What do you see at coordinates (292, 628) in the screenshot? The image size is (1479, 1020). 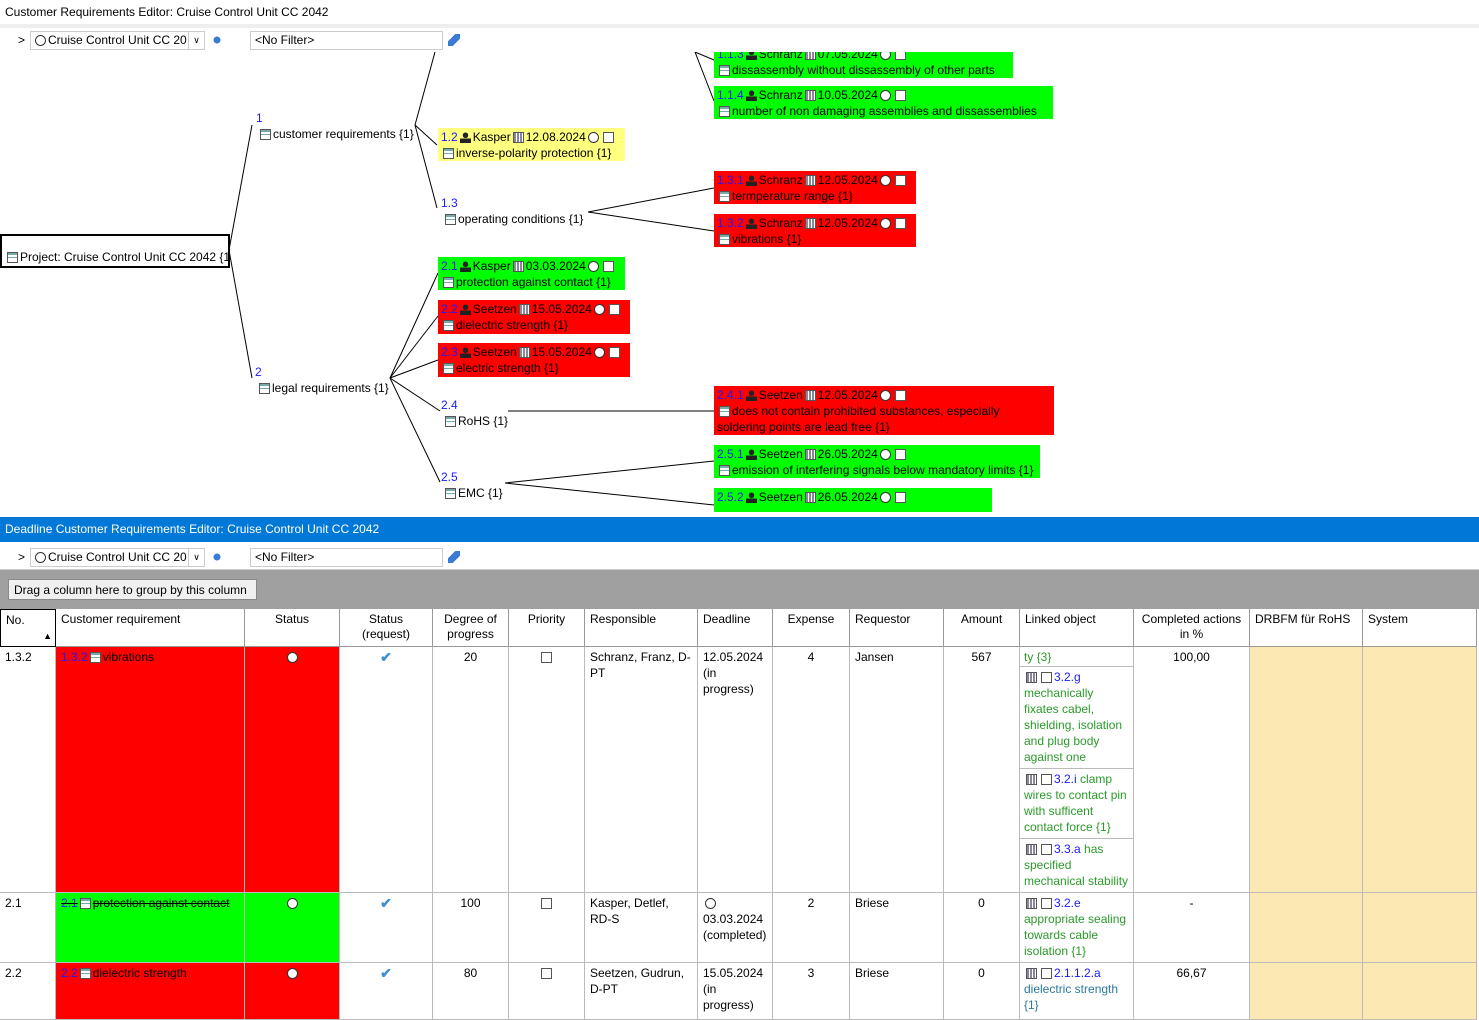 I see `column-header: Status` at bounding box center [292, 628].